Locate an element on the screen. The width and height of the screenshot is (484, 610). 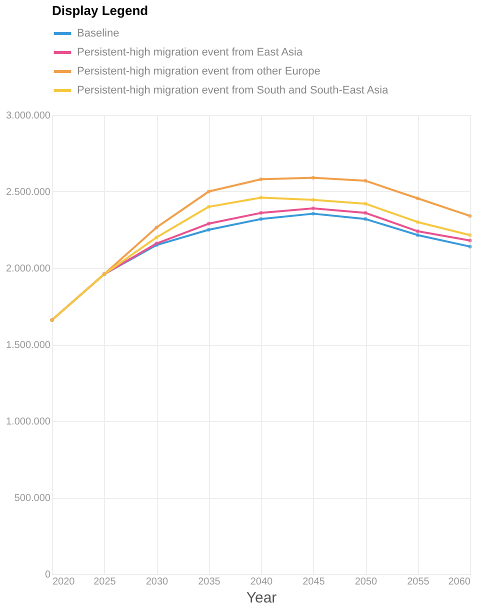
y-tick-label: 1.500.000 is located at coordinates (28, 345).